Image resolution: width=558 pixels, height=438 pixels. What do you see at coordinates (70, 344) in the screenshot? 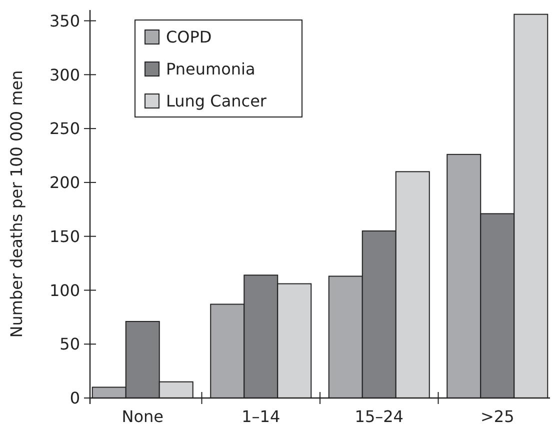
I see `y-tick-label: 50` at bounding box center [70, 344].